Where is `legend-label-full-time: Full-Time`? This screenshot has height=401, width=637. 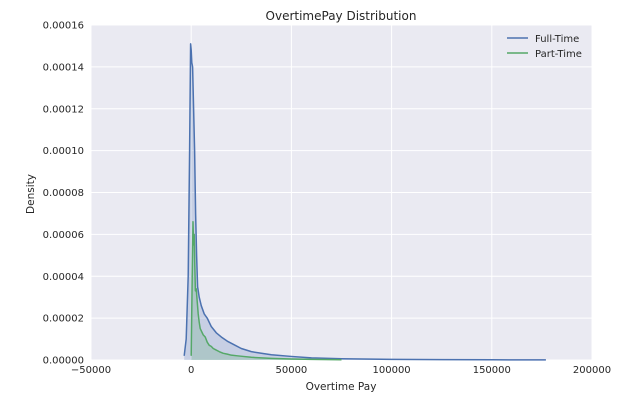 legend-label-full-time: Full-Time is located at coordinates (557, 39).